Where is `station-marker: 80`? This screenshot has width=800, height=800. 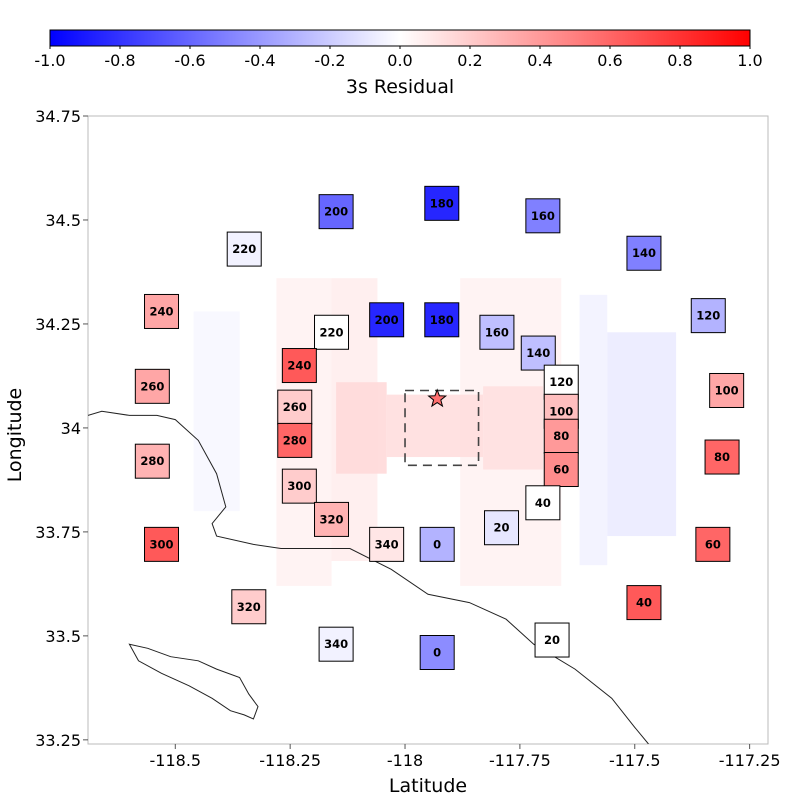 station-marker: 80 is located at coordinates (561, 436).